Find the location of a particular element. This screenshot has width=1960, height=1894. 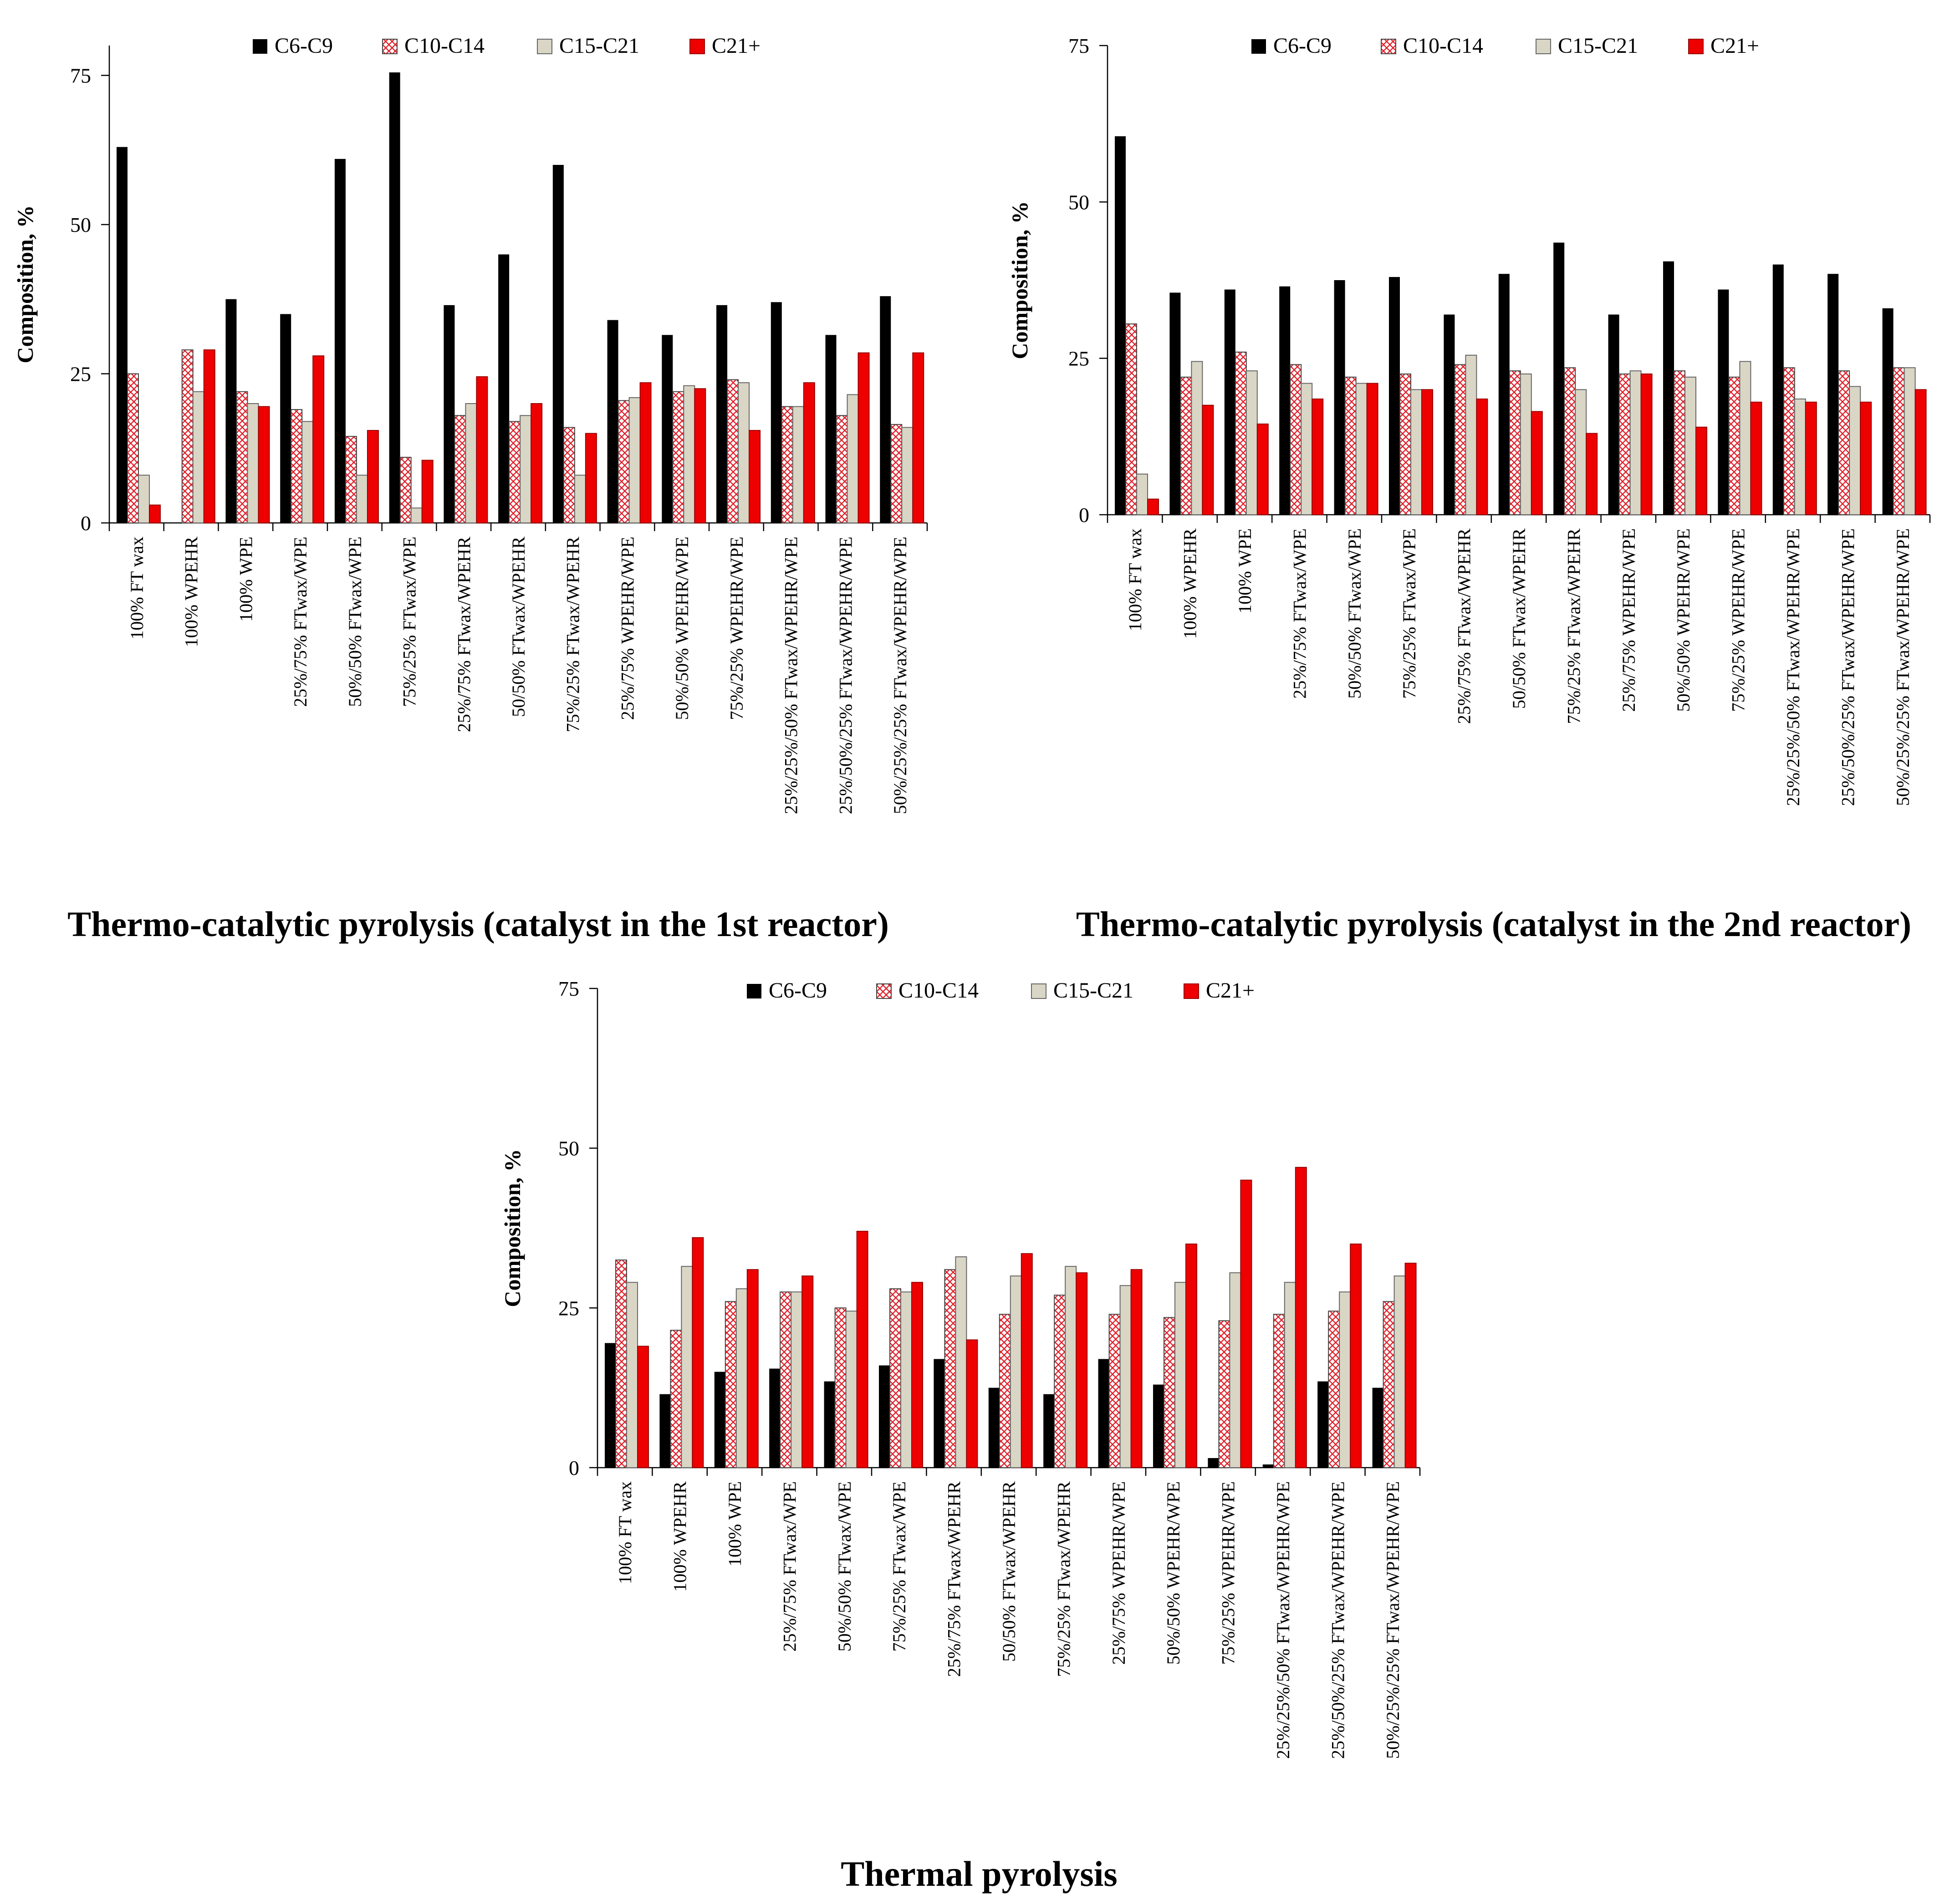

chart-title: Thermal pyrolysis is located at coordinates (979, 1874).